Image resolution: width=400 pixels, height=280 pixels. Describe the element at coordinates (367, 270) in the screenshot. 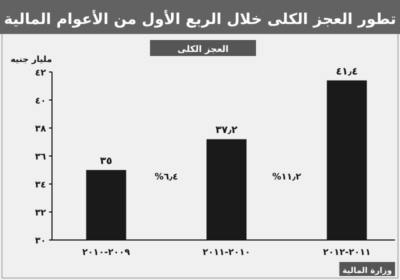

I see `text: وزارة المالية` at that location.